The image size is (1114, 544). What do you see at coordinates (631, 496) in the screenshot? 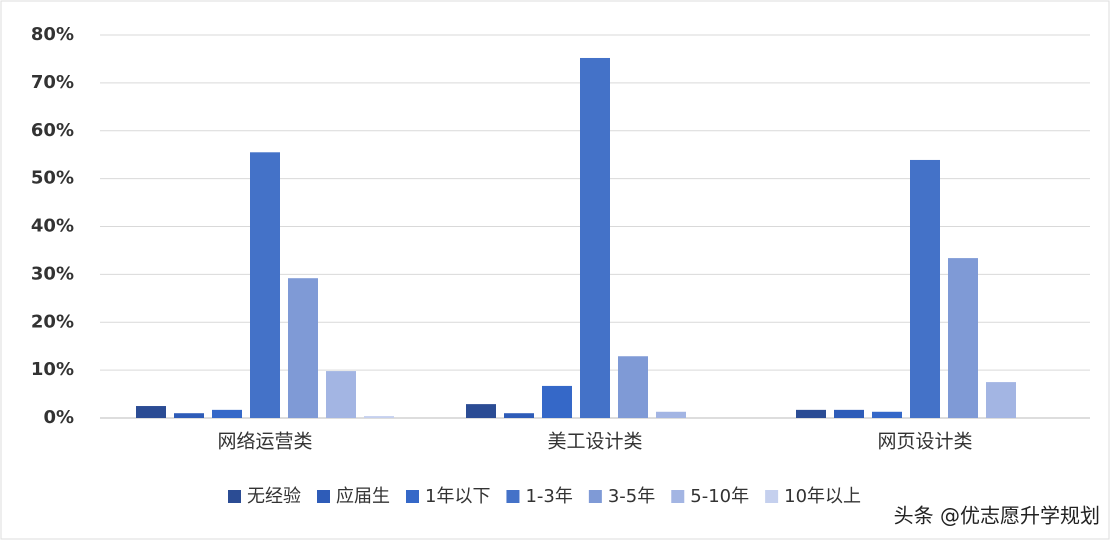
I see `legend-label: 3-5年` at bounding box center [631, 496].